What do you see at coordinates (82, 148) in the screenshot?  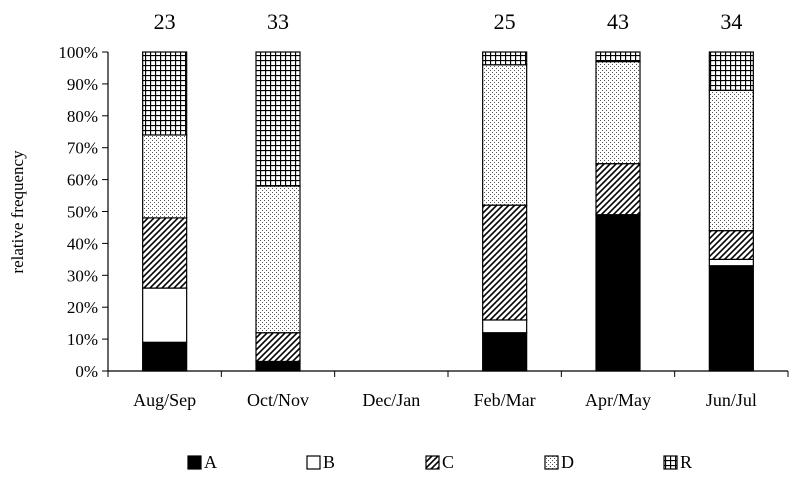 I see `y-tick-label: 70%` at bounding box center [82, 148].